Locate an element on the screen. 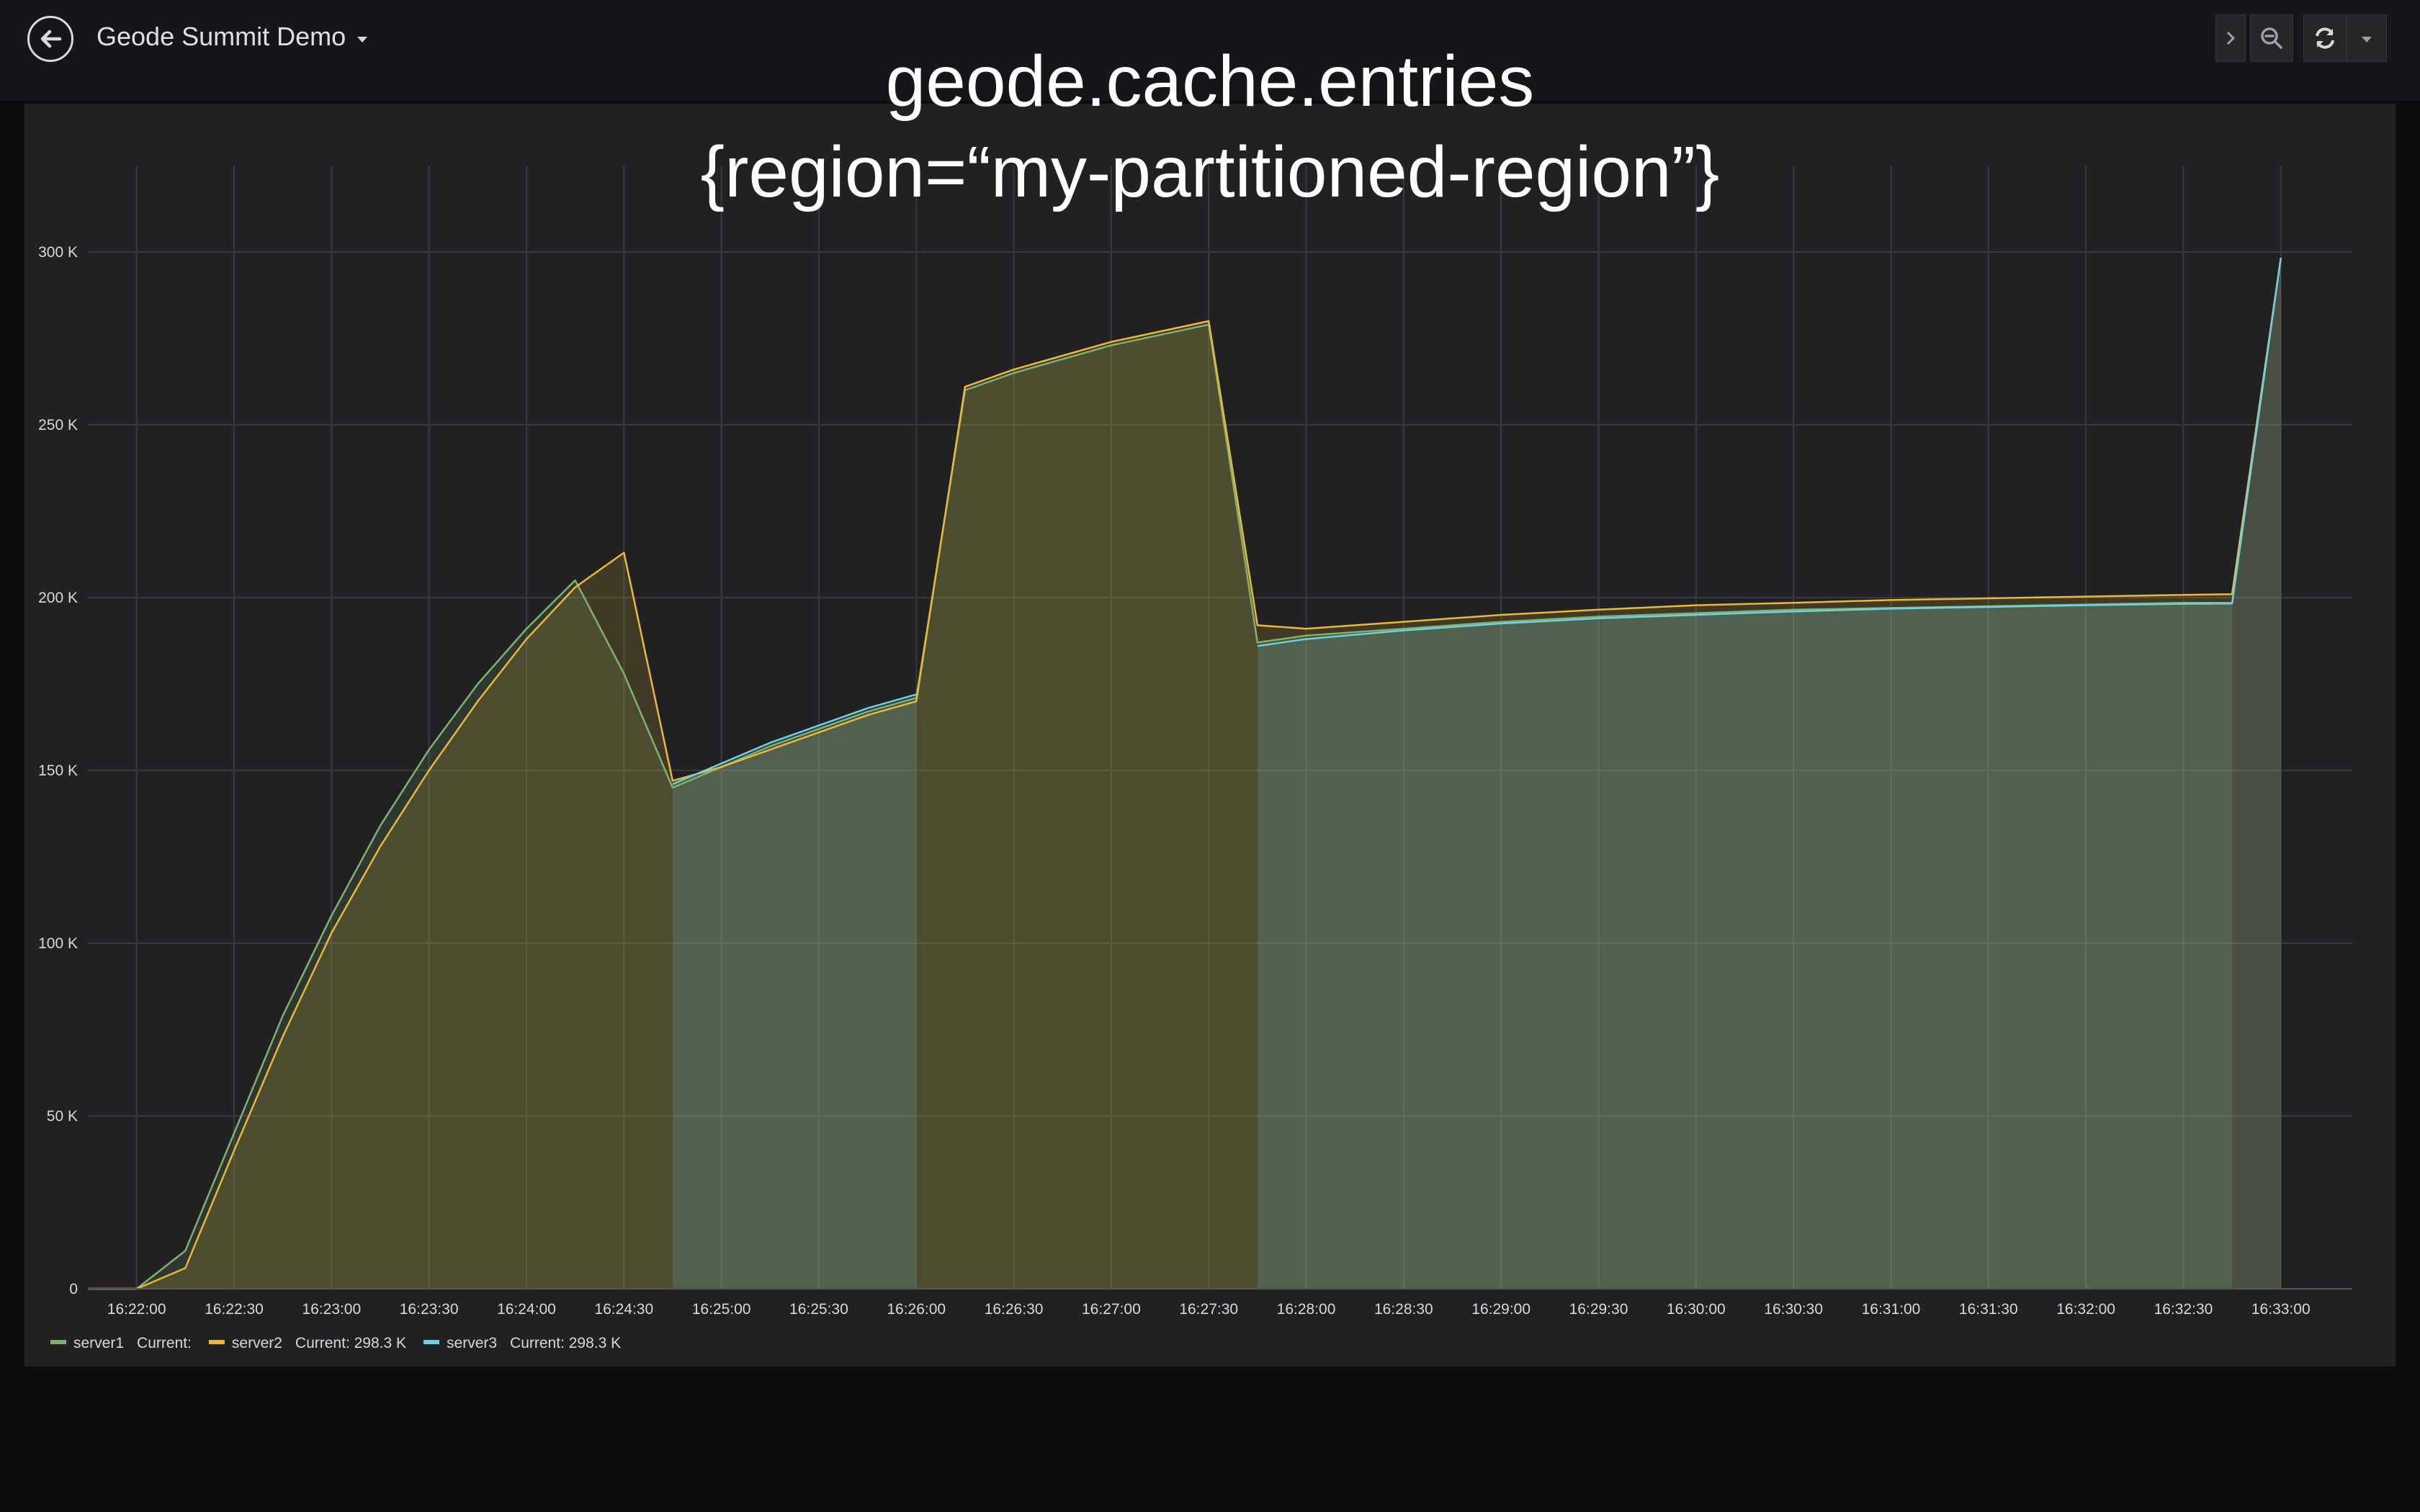 The height and width of the screenshot is (1512, 2420). chart-title-line-1: geode.cache.entries is located at coordinates (1210, 81).